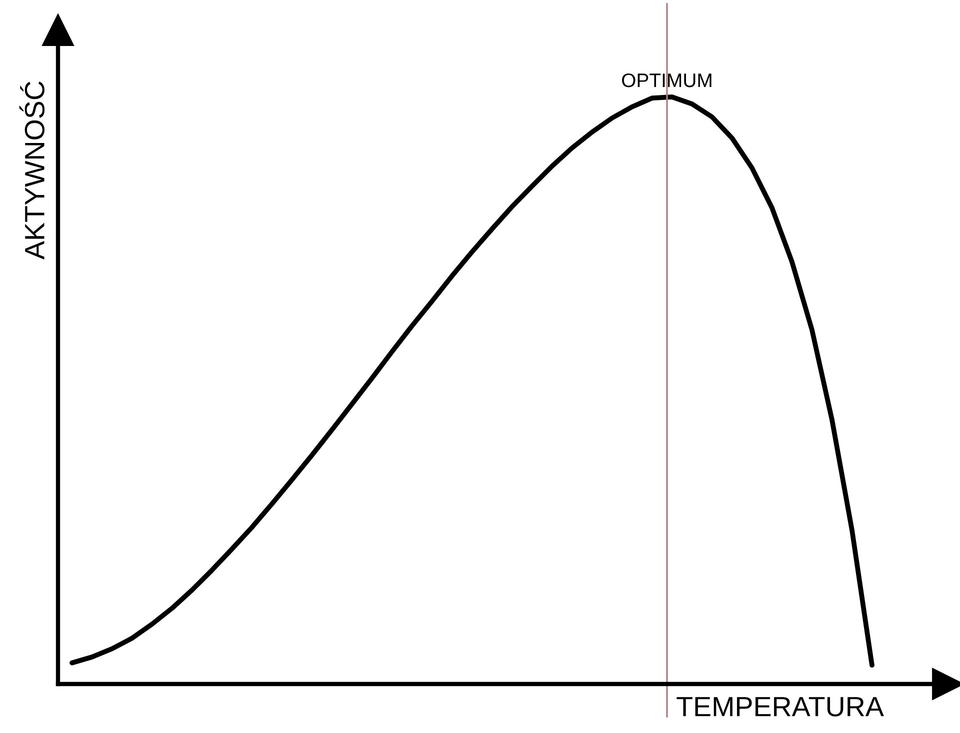 This screenshot has height=733, width=960. Describe the element at coordinates (32, 171) in the screenshot. I see `y-axis-title: AKTYWNOŚĆ` at that location.